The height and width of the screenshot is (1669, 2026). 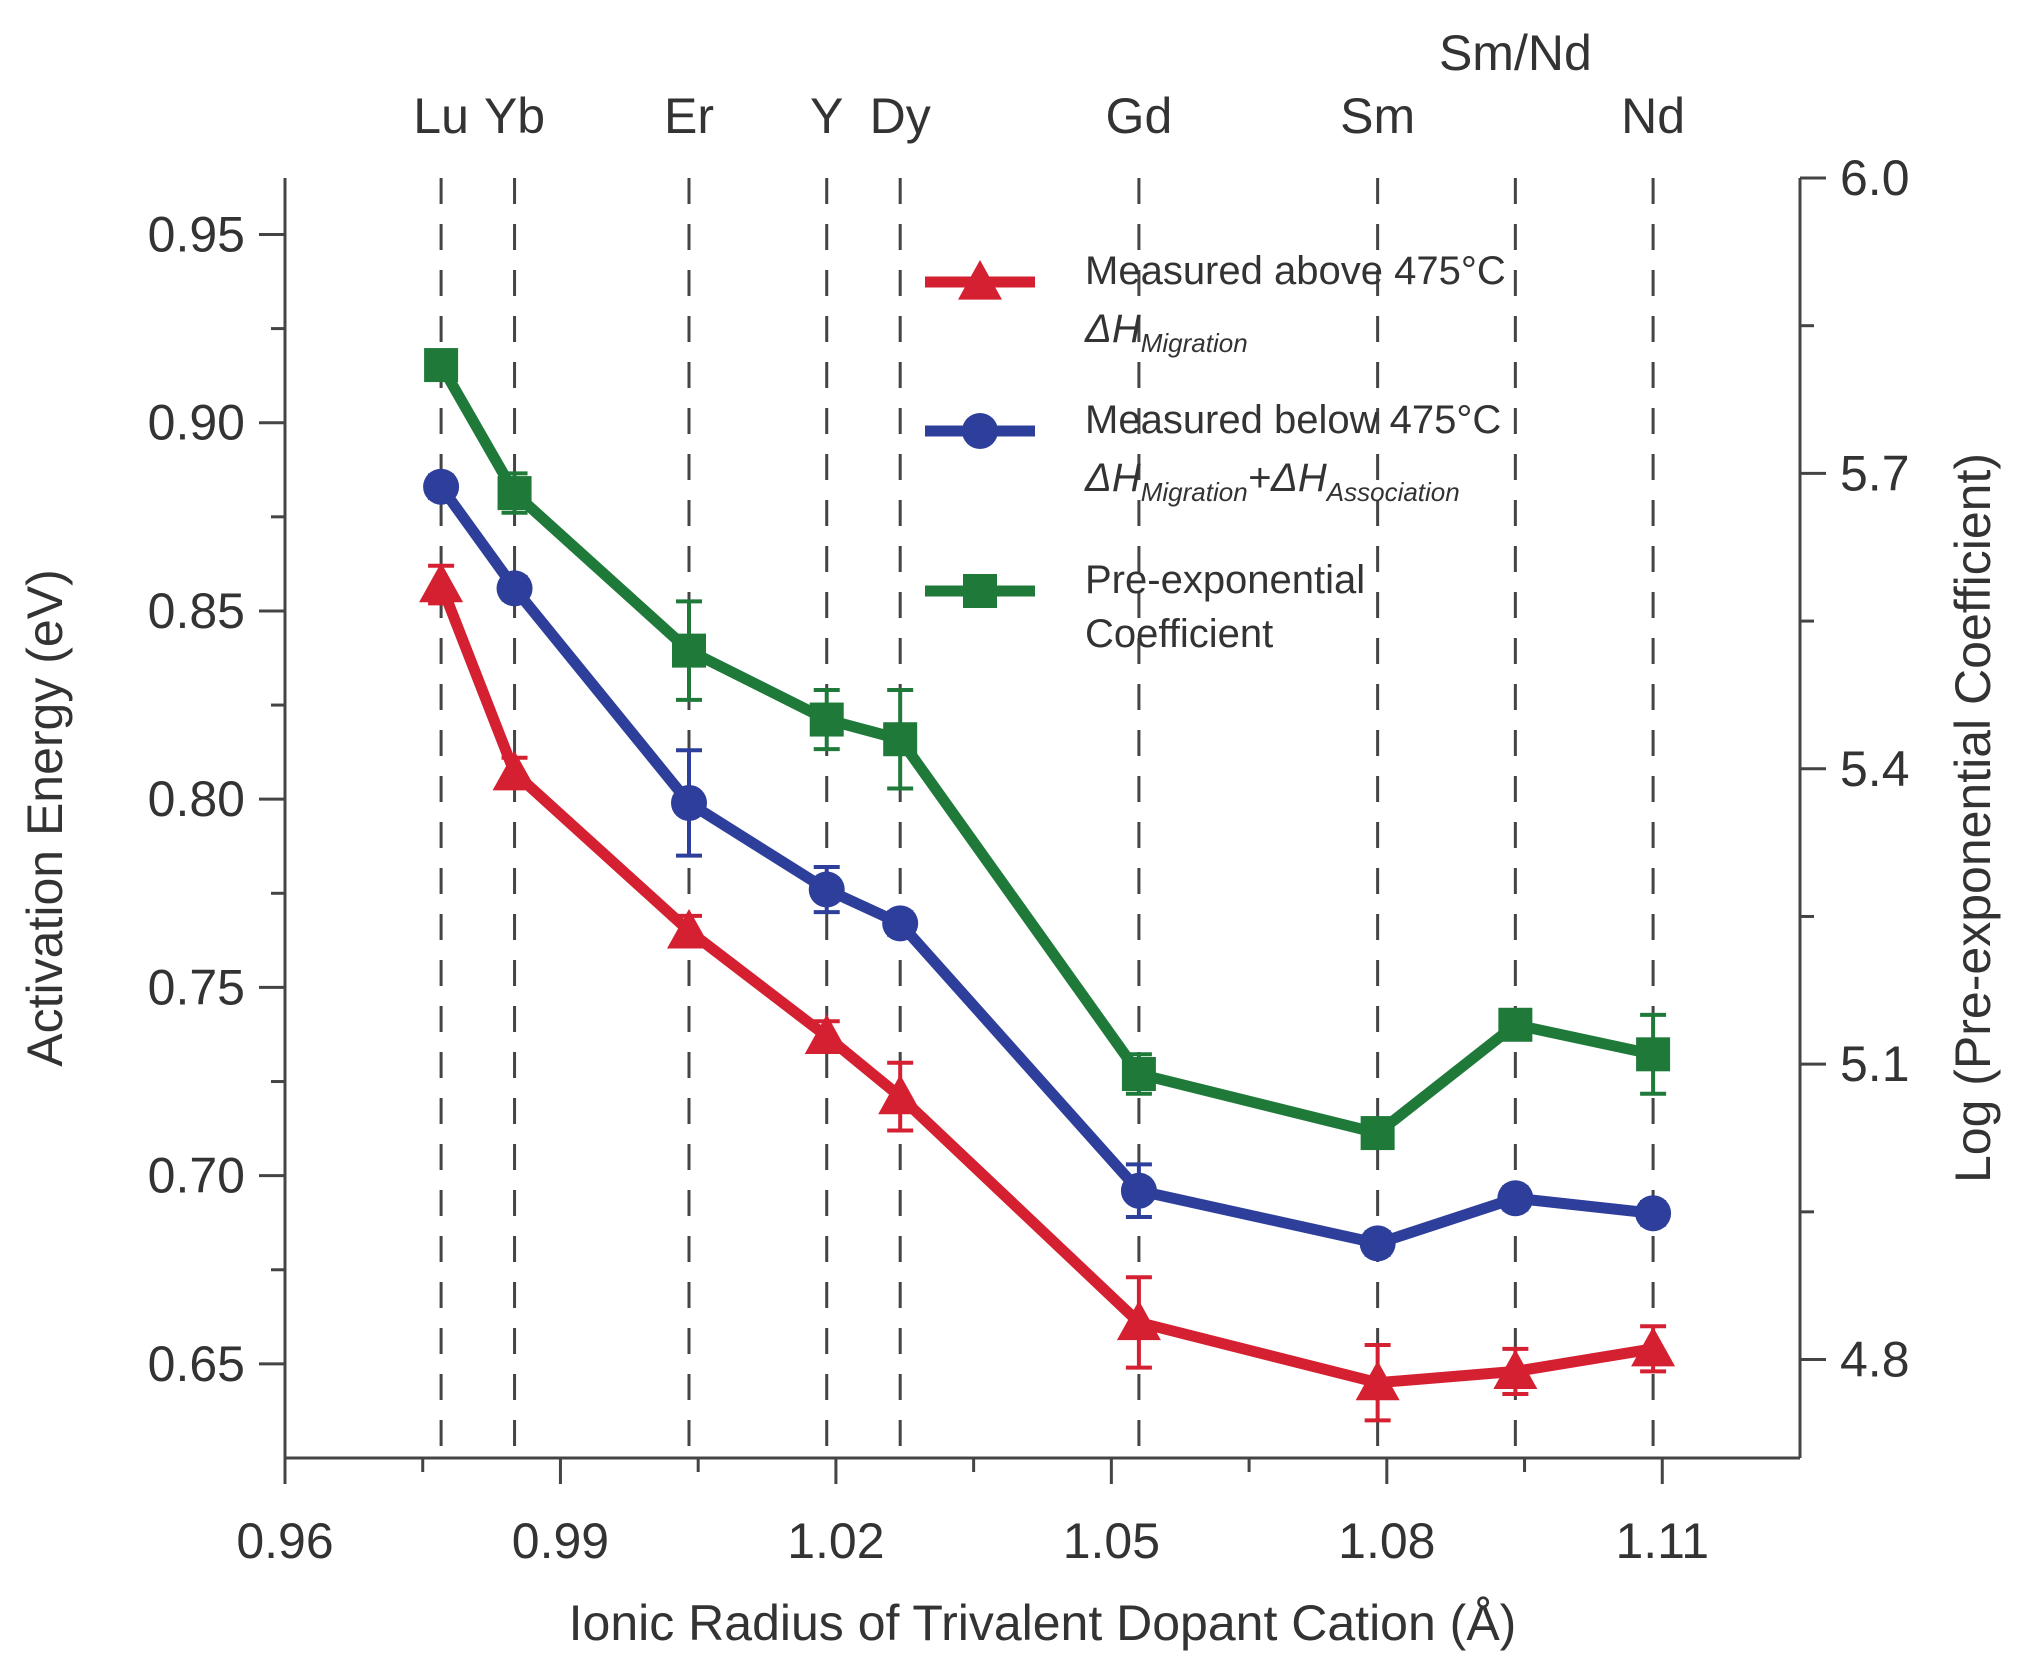 I want to click on y-tick-label: 0.80, so click(x=196, y=799).